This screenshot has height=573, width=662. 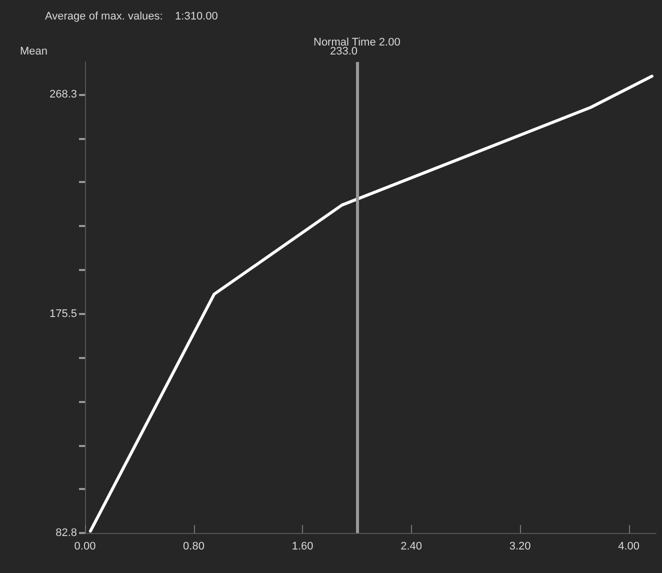 I want to click on y-tick-label: 268.3, so click(x=63, y=94).